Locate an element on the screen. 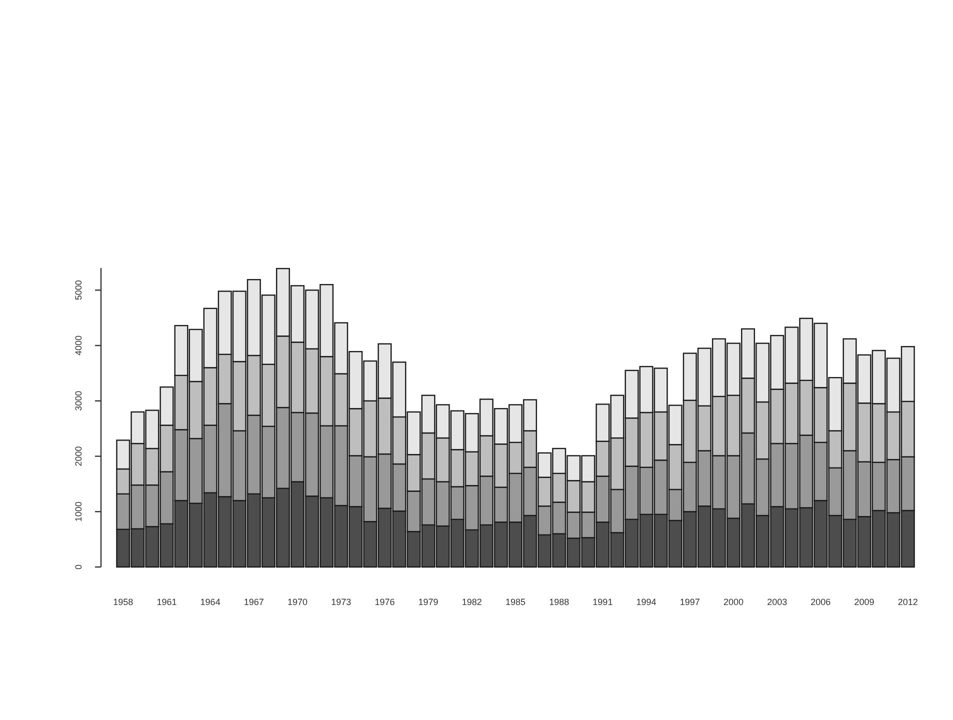  x-tick-label: 1985 is located at coordinates (515, 602).